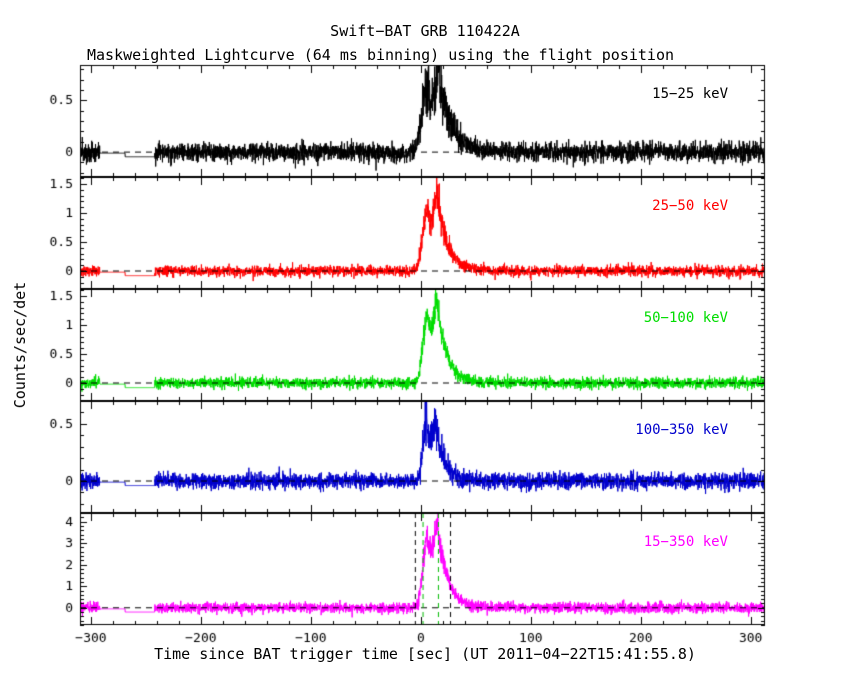 The width and height of the screenshot is (850, 680). I want to click on band-label-25-50-kev: 25−50 keV, so click(690, 206).